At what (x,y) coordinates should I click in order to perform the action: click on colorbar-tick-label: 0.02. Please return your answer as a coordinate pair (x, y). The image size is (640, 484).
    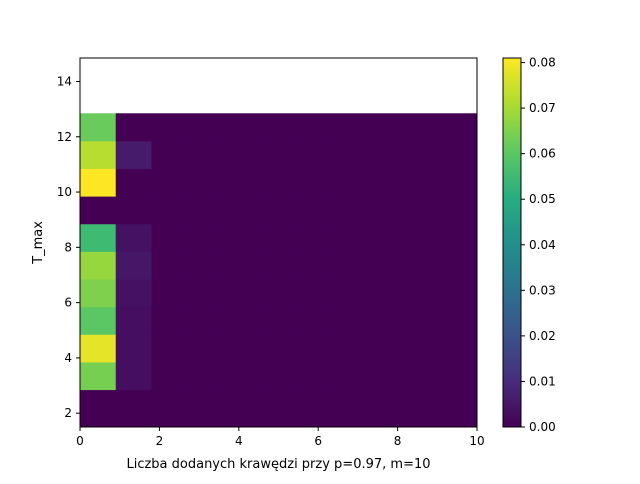
    Looking at the image, I should click on (542, 336).